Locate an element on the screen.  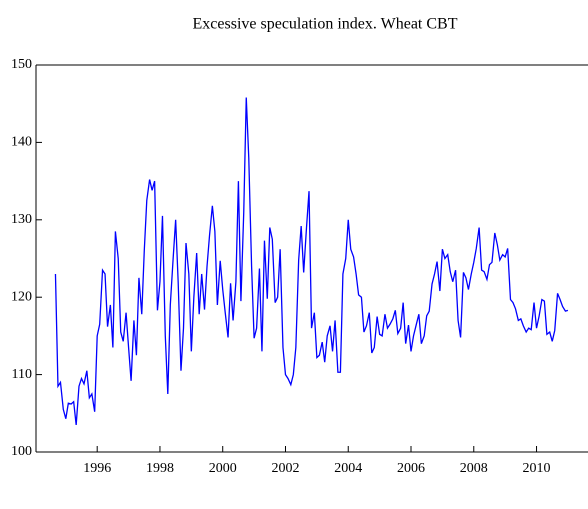
x-tick-label: 2002 is located at coordinates (285, 468).